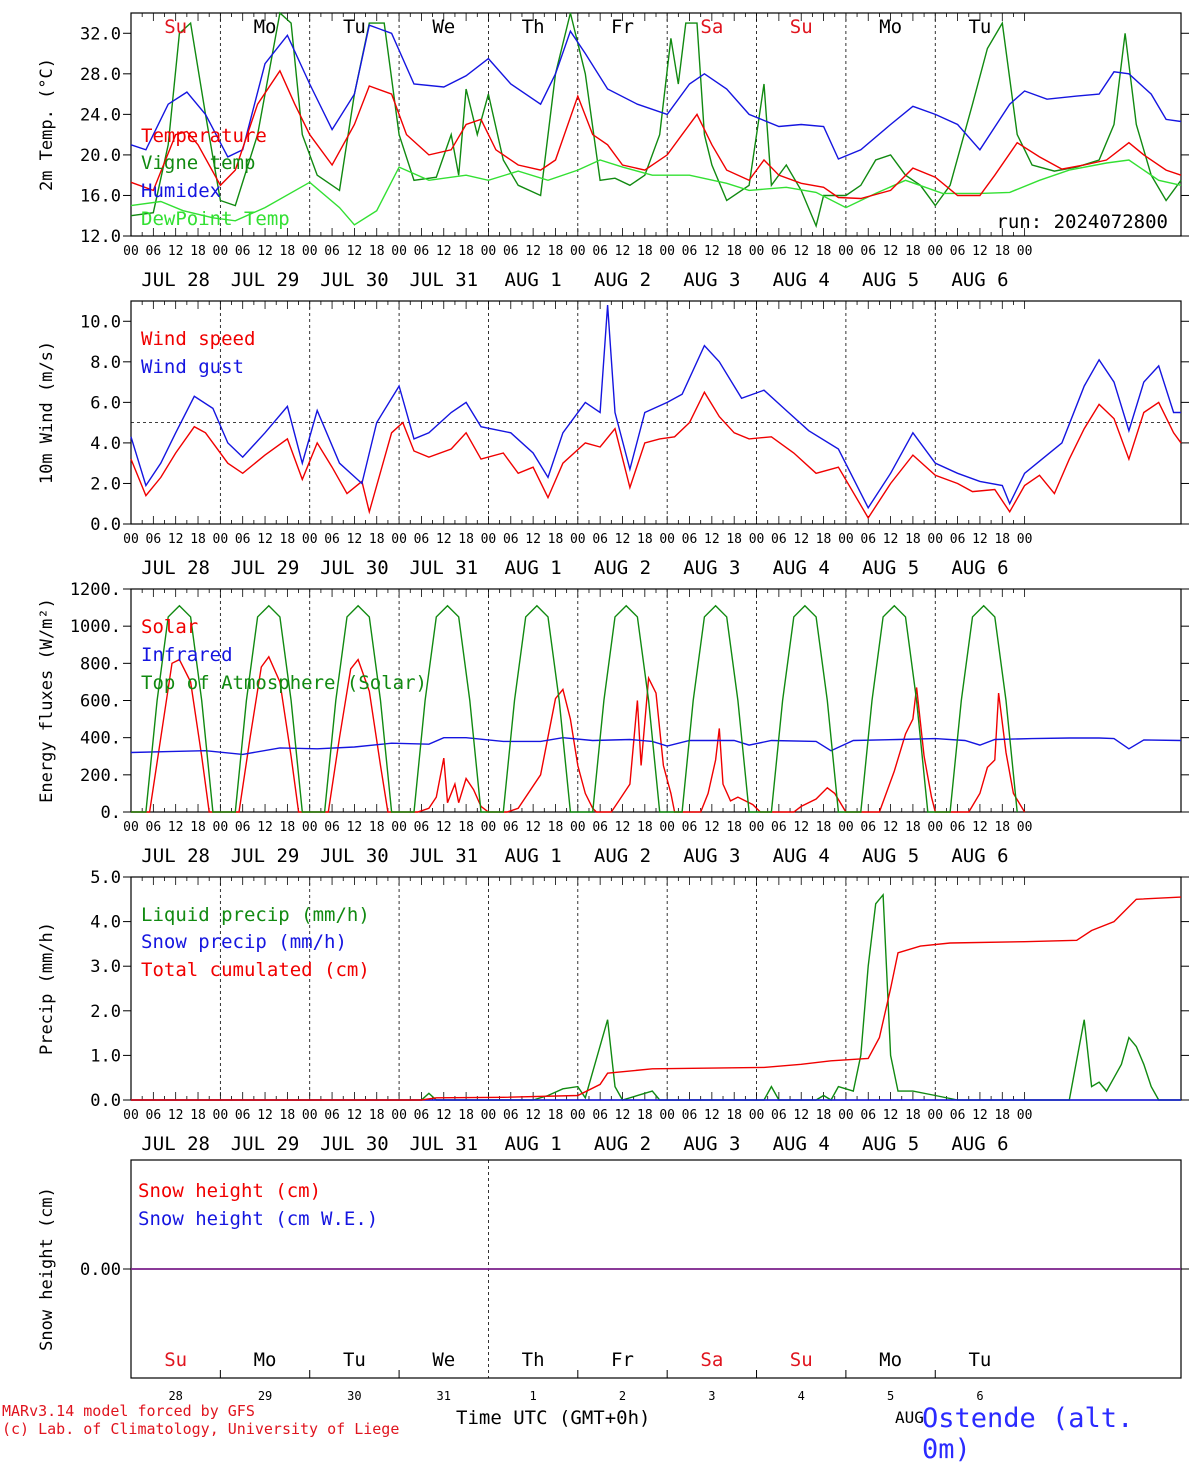  Describe the element at coordinates (105, 403) in the screenshot. I see `y-tick-label: 6.0` at that location.